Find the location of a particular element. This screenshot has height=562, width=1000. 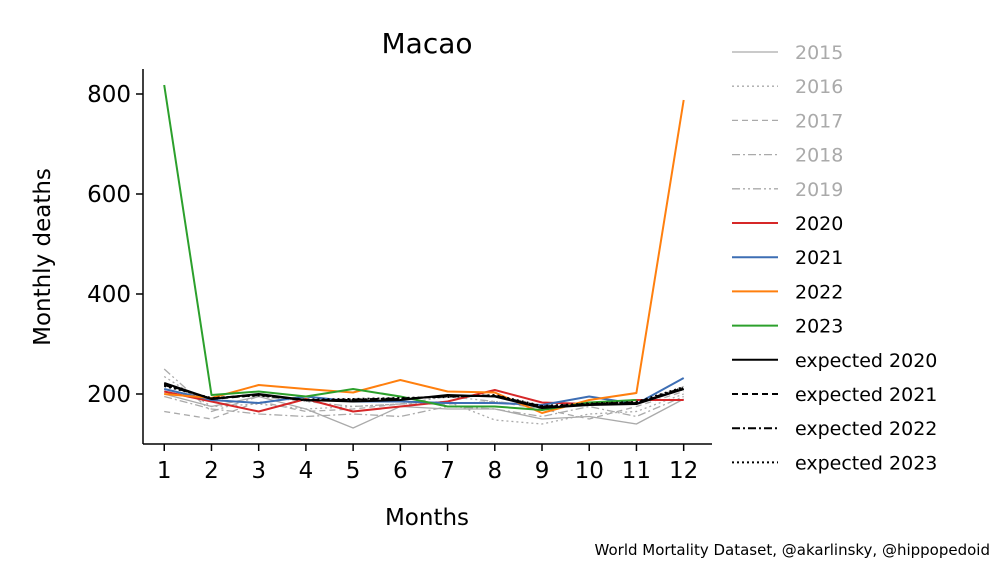

y-axis-label: Monthly deaths is located at coordinates (43, 257).